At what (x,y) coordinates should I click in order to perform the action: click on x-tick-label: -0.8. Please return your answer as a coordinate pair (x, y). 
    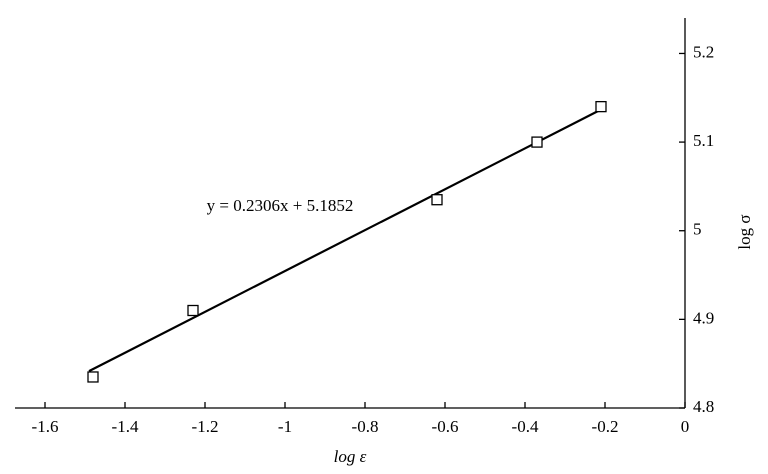
    Looking at the image, I should click on (365, 426).